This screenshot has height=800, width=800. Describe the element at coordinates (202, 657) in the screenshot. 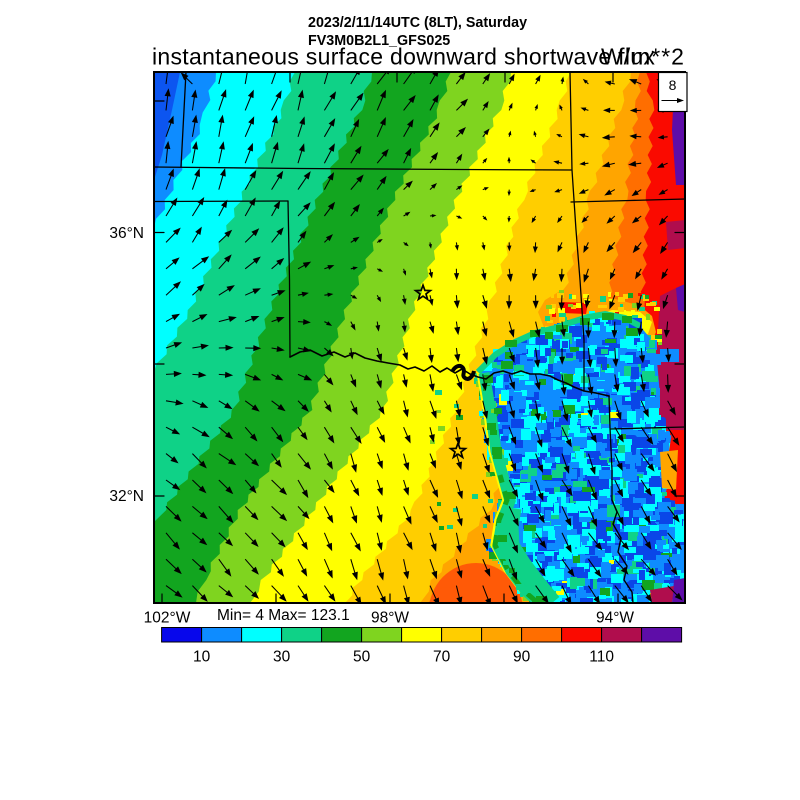

I see `svg-text: 10` at that location.